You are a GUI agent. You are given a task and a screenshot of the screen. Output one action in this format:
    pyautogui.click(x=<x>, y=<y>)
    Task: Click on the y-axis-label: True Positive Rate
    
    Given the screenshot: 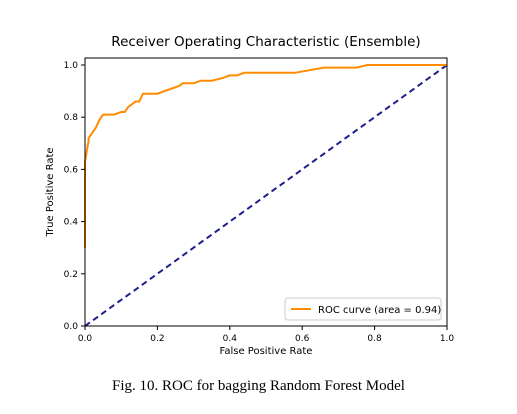 What is the action you would take?
    pyautogui.click(x=50, y=192)
    